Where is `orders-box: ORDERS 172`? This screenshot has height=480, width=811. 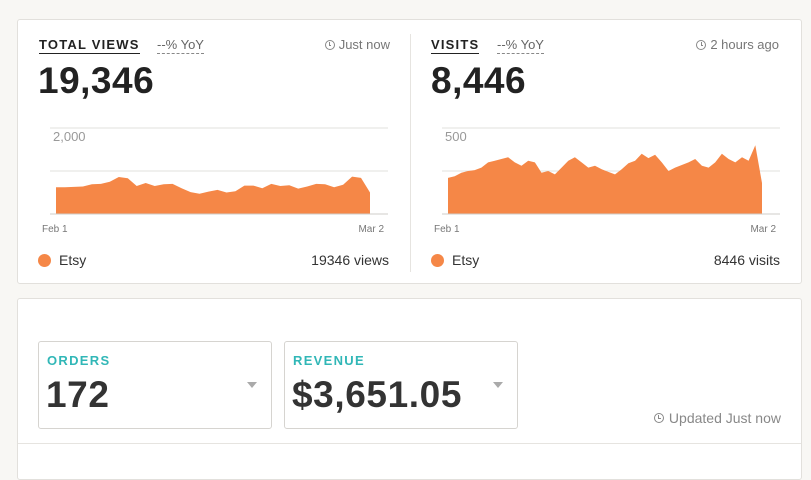 orders-box: ORDERS 172 is located at coordinates (155, 385).